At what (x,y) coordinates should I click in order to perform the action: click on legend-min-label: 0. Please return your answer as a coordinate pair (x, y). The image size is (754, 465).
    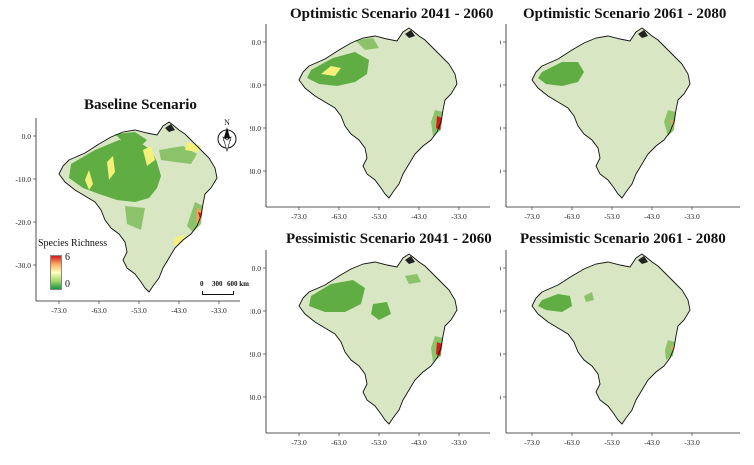
    Looking at the image, I should click on (67, 284).